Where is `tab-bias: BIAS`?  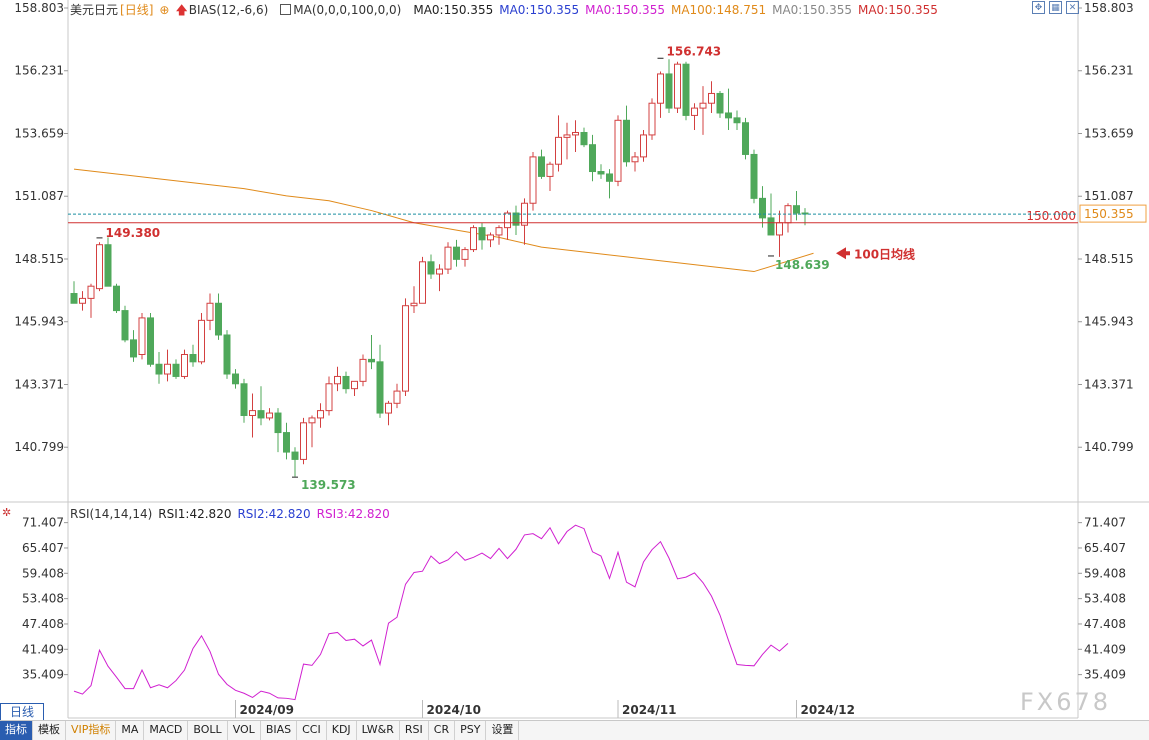 tab-bias: BIAS is located at coordinates (279, 730).